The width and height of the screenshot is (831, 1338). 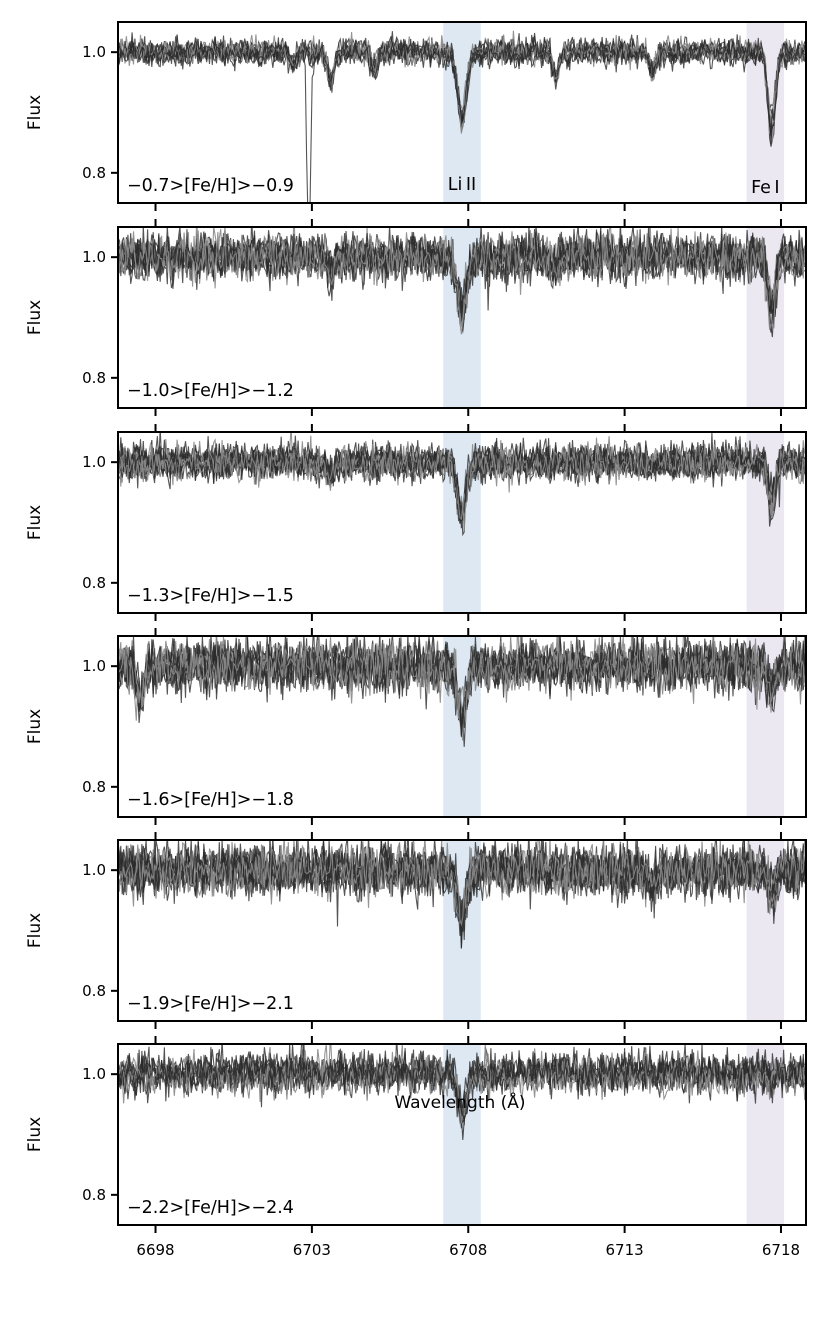 What do you see at coordinates (210, 1004) in the screenshot?
I see `panel-metallicity-label: −1.9>[Fe/H]>−2.1` at bounding box center [210, 1004].